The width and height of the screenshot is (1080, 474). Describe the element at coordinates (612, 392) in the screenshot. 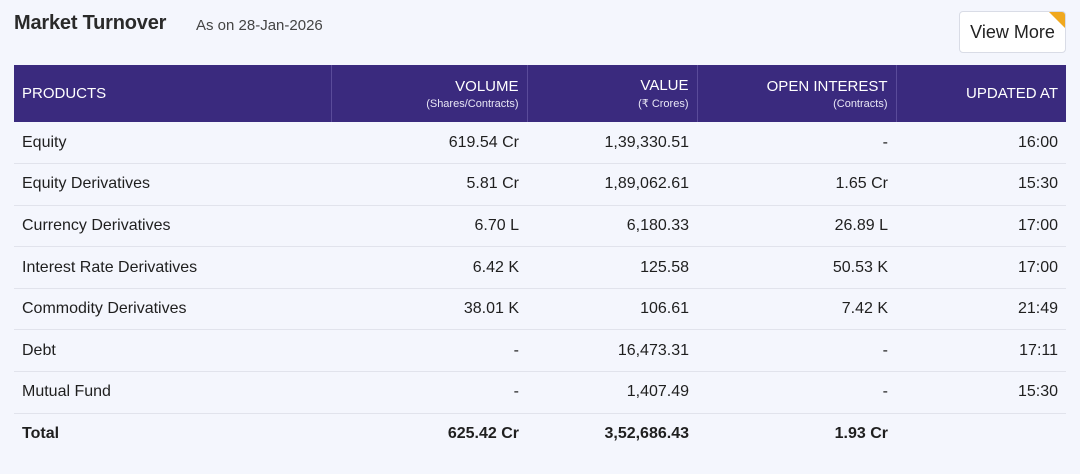

I see `cell-value: 1,407.49` at that location.